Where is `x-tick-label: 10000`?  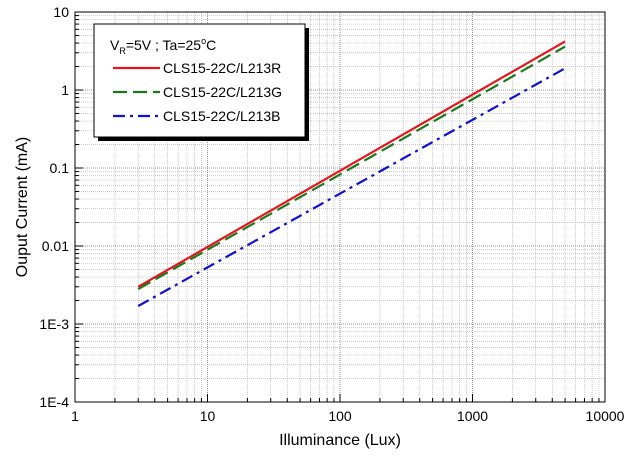
x-tick-label: 10000 is located at coordinates (605, 416).